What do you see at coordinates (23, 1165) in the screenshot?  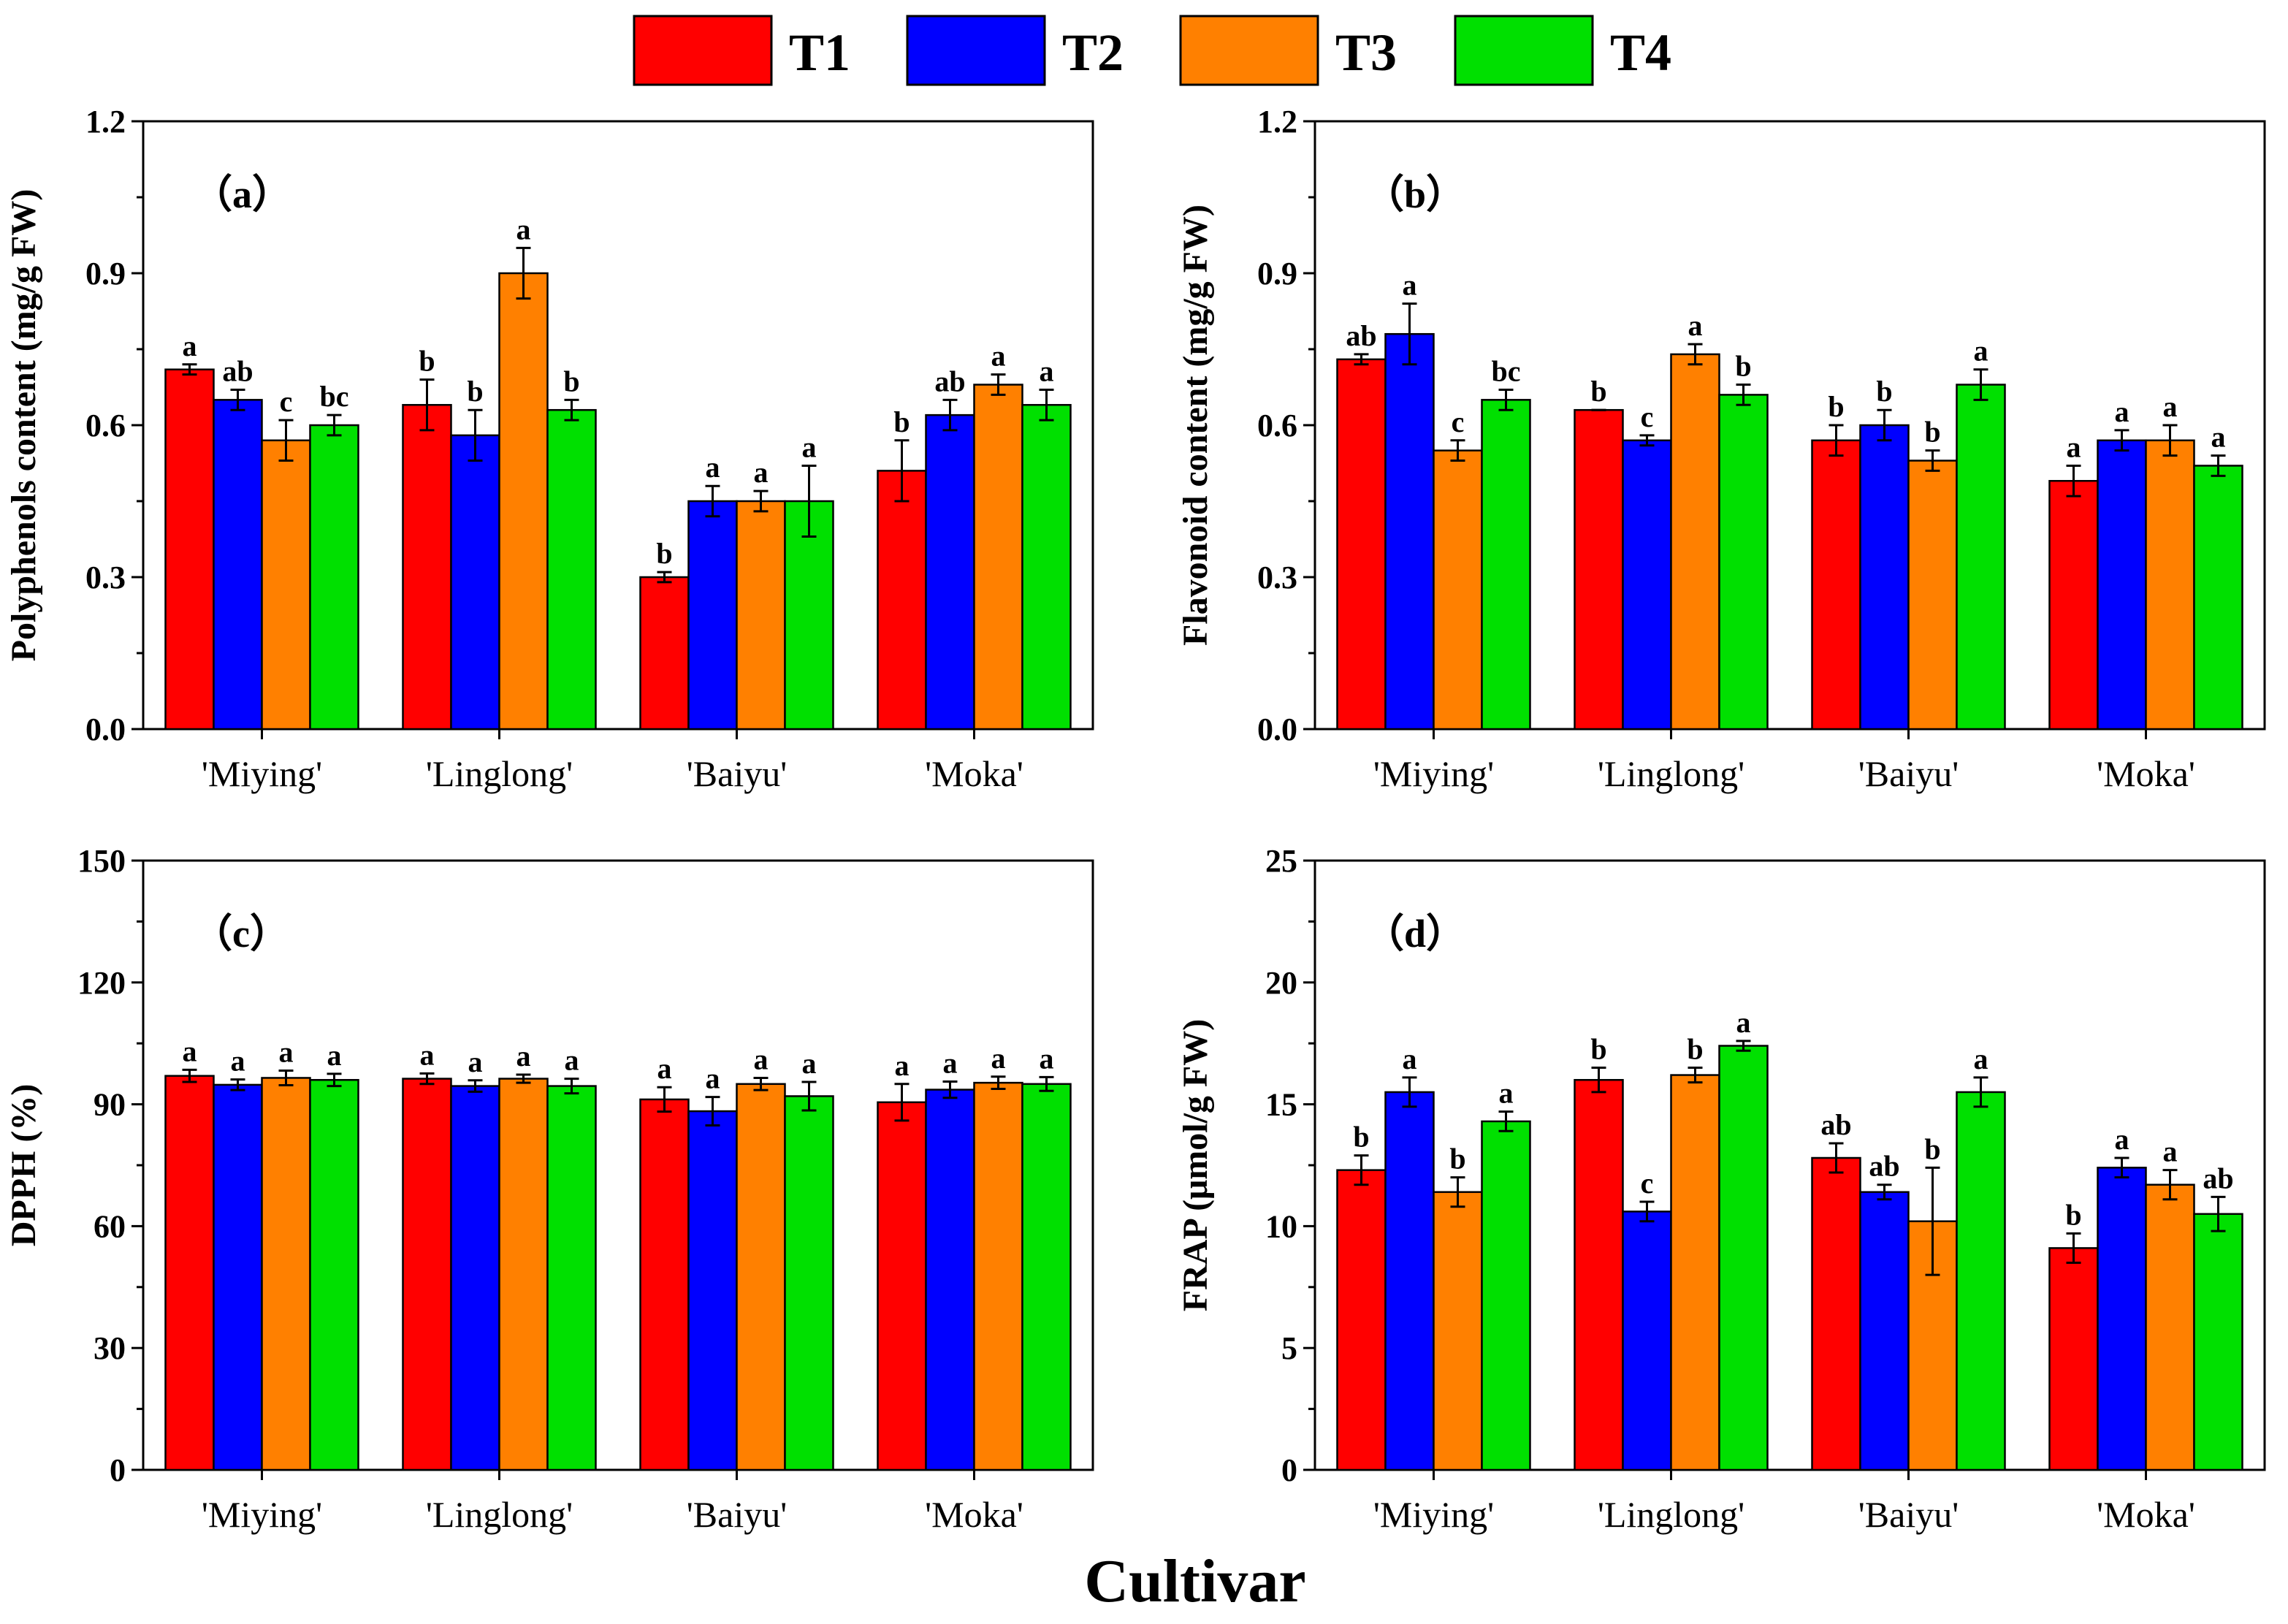 I see `y-axis-label-c: DPPH (%)` at bounding box center [23, 1165].